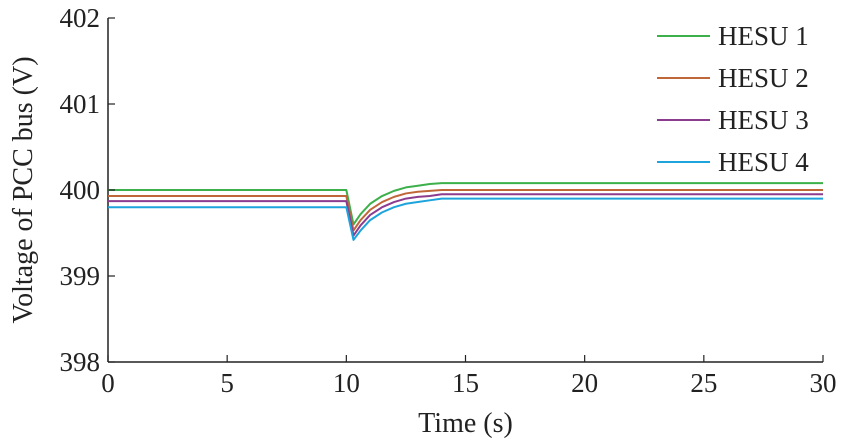 This screenshot has width=841, height=443. Describe the element at coordinates (80, 362) in the screenshot. I see `y-tick-label: 398` at that location.